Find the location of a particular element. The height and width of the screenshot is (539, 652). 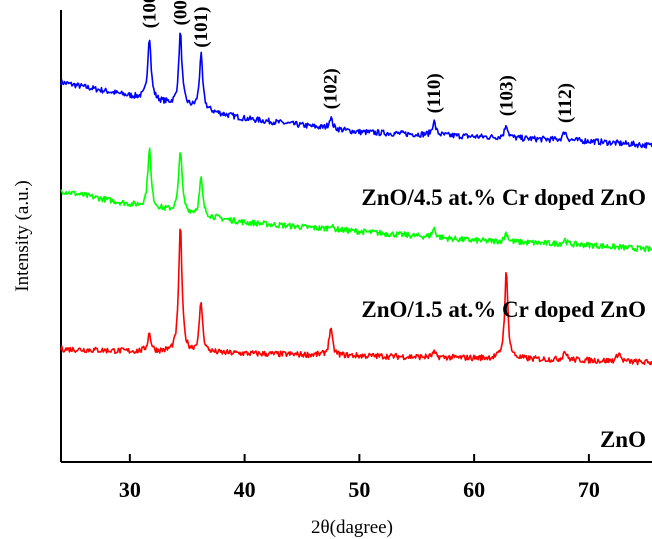

peak-label-6: (112) is located at coordinates (565, 103).